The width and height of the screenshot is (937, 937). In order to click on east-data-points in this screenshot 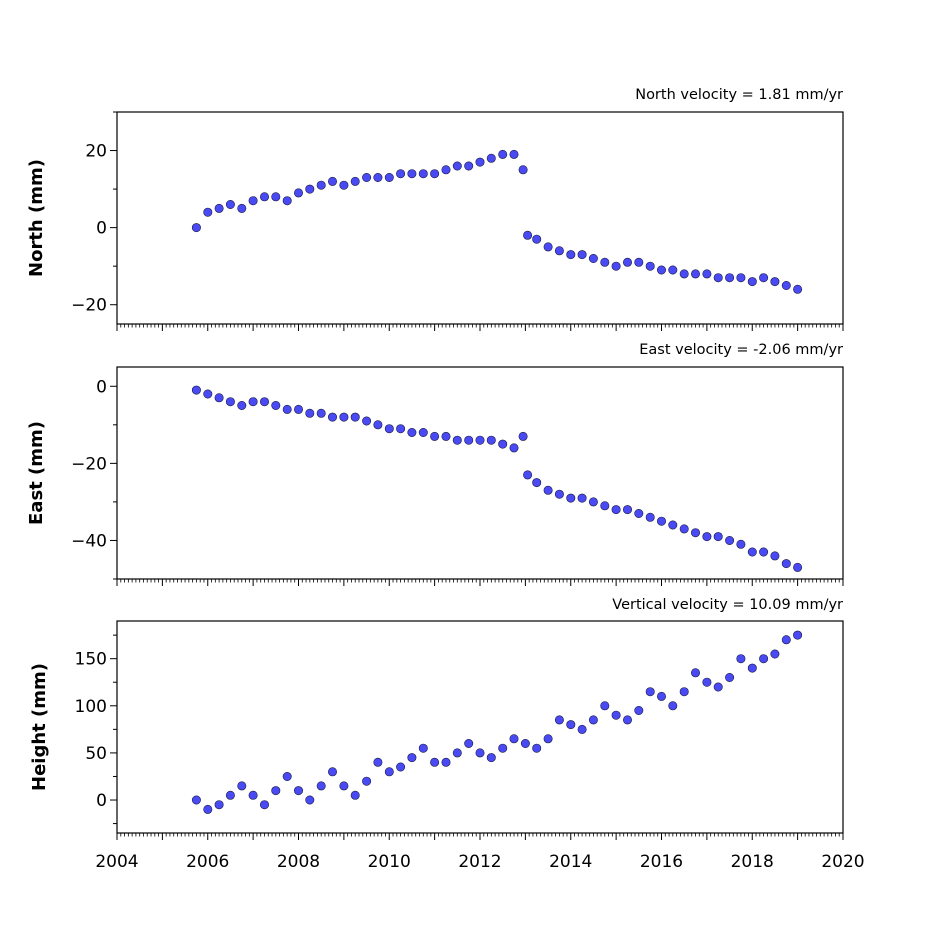, I will do `click(497, 478)`.